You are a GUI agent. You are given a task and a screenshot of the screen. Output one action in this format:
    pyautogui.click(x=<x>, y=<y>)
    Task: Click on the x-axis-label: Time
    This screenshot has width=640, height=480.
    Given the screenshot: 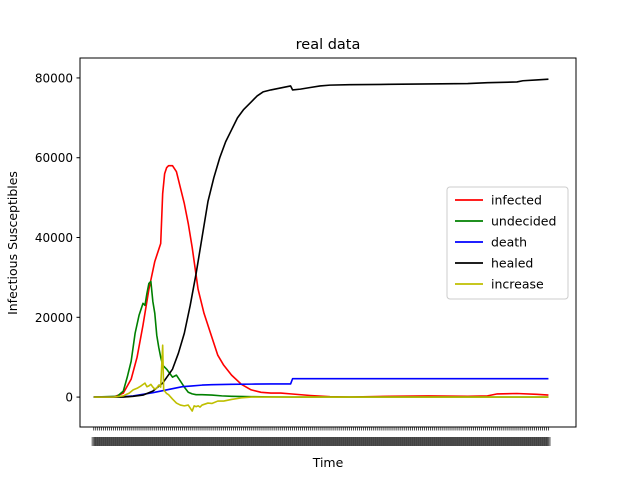 What is the action you would take?
    pyautogui.click(x=328, y=462)
    